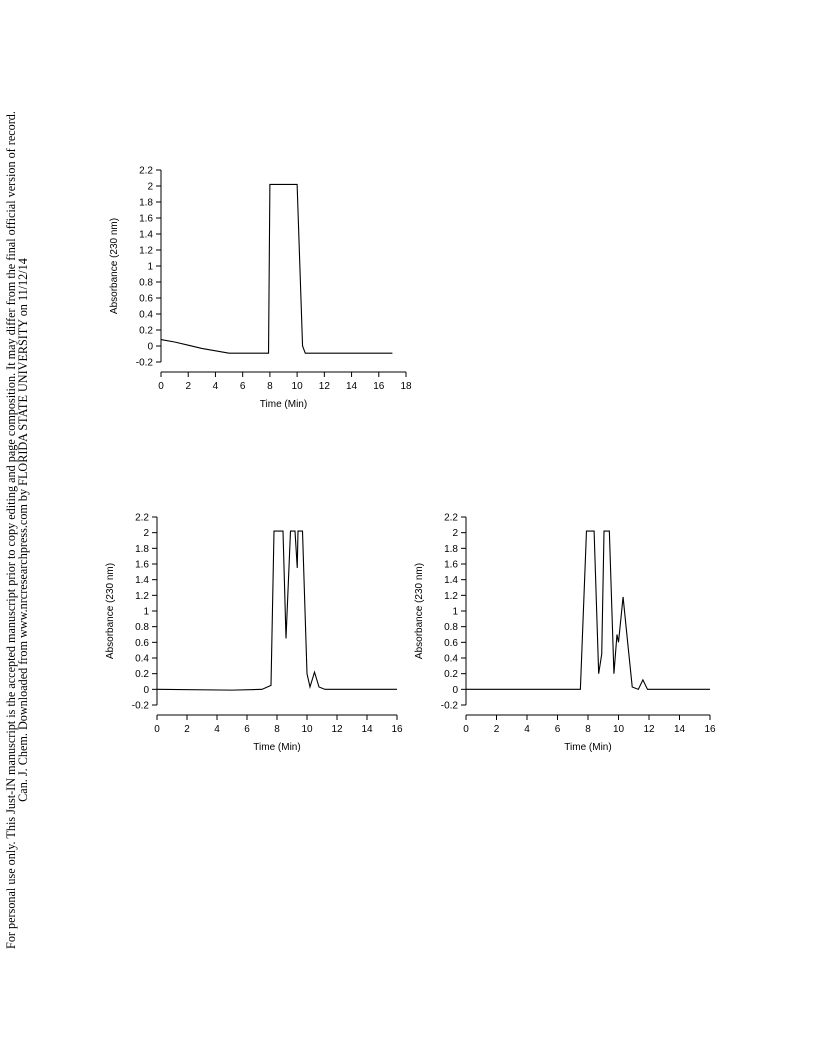 This screenshot has height=1056, width=816. What do you see at coordinates (406, 386) in the screenshot?
I see `x-tick-label: 18` at bounding box center [406, 386].